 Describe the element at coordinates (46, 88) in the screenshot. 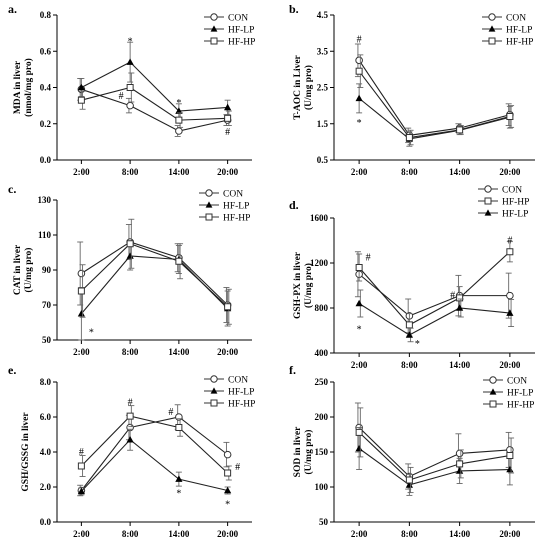

I see `y-tick-label: 0.4` at that location.